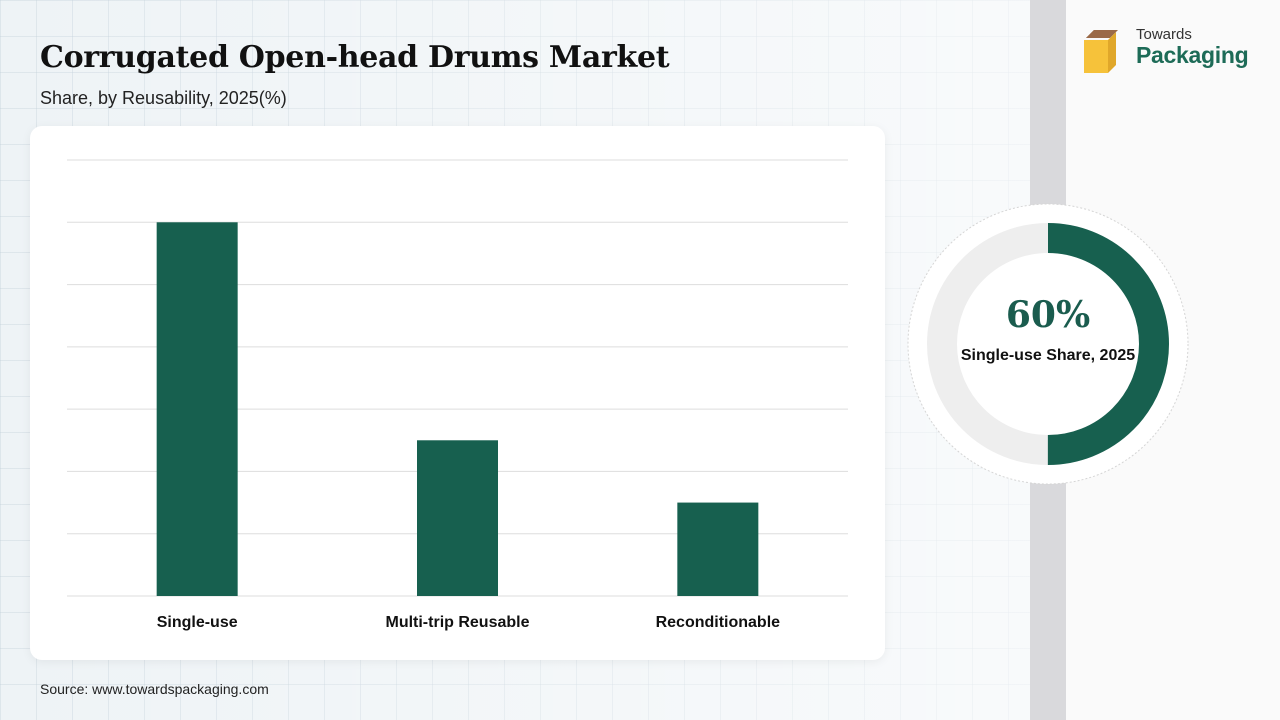 The image size is (1280, 720). What do you see at coordinates (1101, 51) in the screenshot?
I see `box-icon` at bounding box center [1101, 51].